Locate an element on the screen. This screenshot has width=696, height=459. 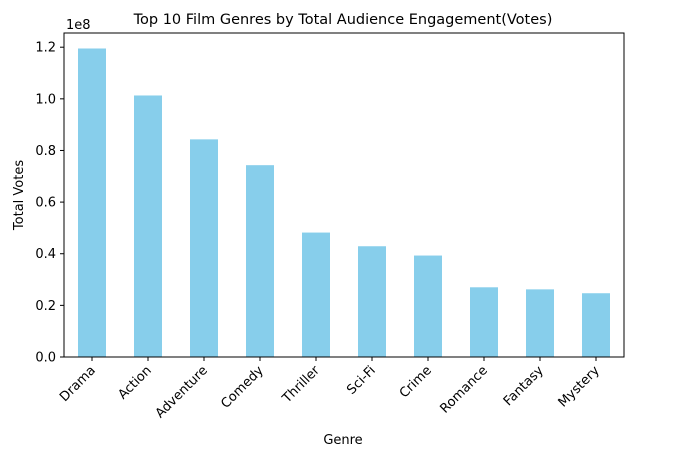
bar-romance is located at coordinates (484, 322).